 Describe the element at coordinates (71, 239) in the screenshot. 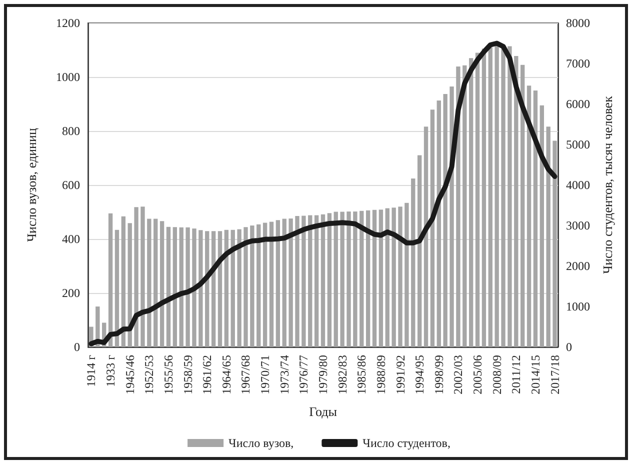

I see `y-tick-label: 400` at that location.